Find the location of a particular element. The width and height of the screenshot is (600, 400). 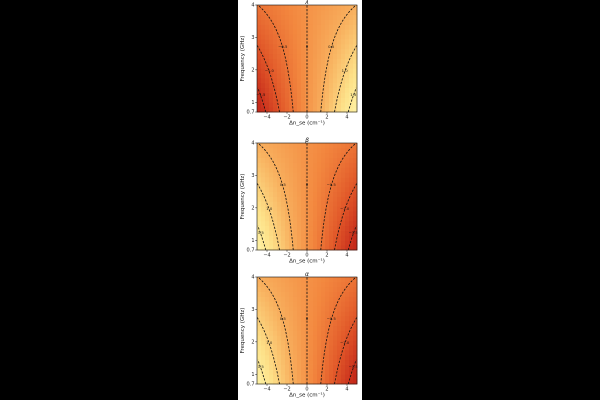

contour-label: 1.5 is located at coordinates (353, 94).